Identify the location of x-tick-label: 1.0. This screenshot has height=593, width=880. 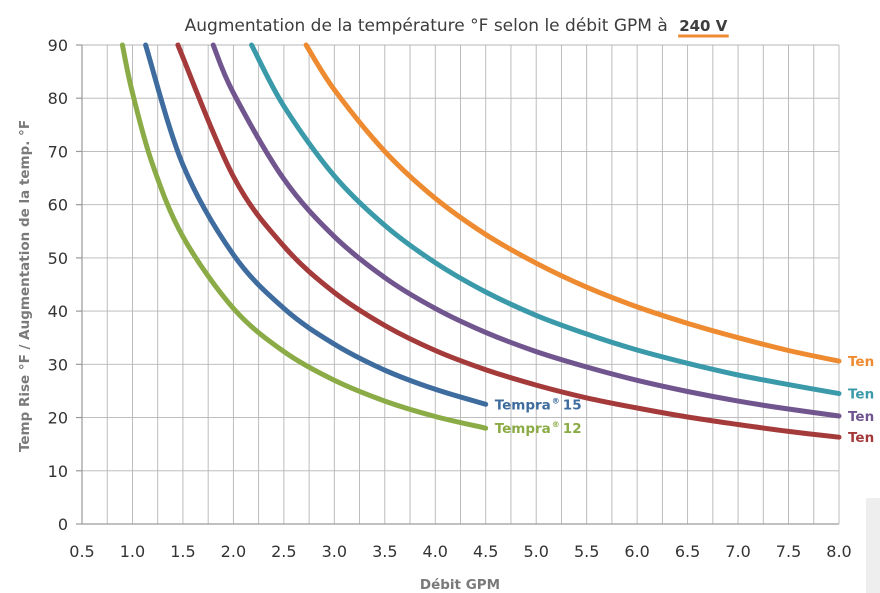
(132, 551).